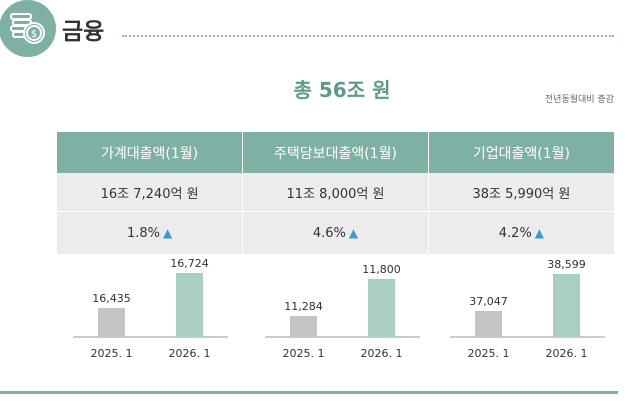 This screenshot has width=628, height=402. I want to click on change-value: 1.8%, so click(143, 233).